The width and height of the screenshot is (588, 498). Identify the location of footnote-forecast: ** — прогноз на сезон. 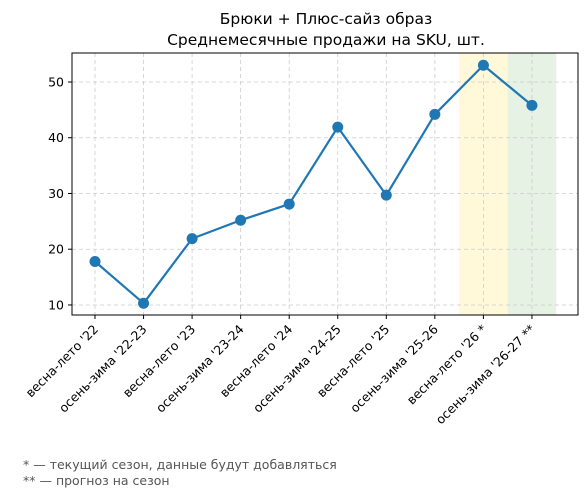
(96, 480).